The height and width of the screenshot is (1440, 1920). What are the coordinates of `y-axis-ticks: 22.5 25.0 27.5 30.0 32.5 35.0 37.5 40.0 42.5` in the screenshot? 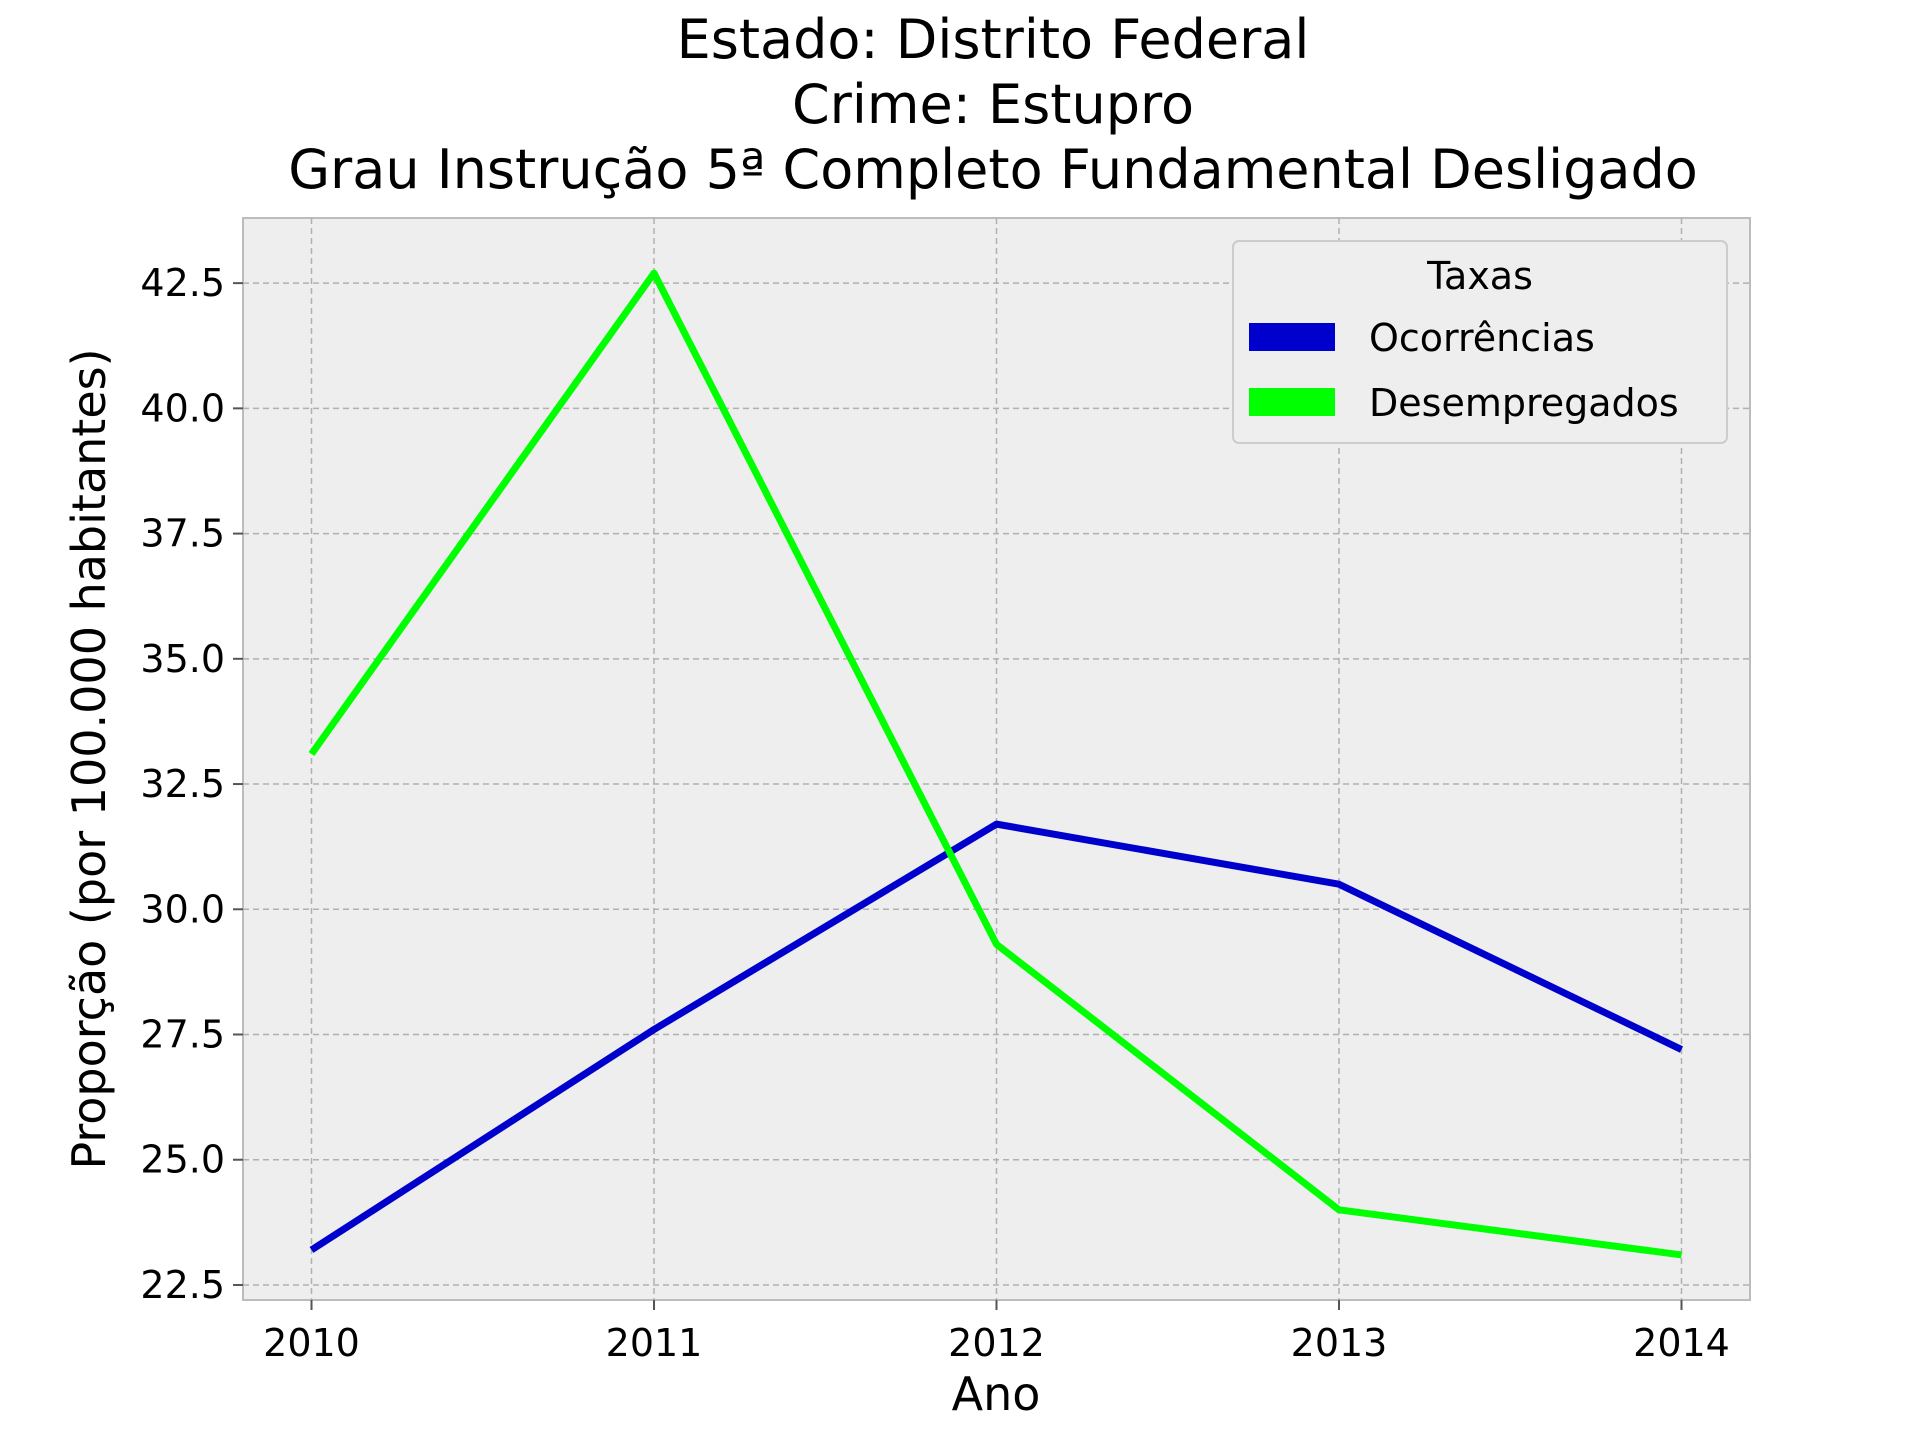 It's located at (191, 784).